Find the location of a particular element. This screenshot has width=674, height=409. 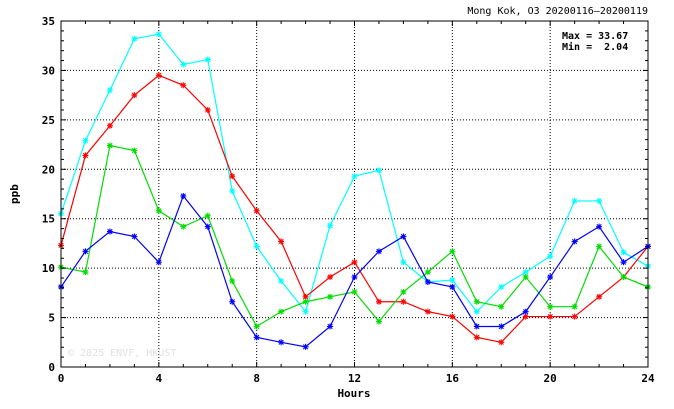

y-axis-label: ppb is located at coordinates (14, 194).